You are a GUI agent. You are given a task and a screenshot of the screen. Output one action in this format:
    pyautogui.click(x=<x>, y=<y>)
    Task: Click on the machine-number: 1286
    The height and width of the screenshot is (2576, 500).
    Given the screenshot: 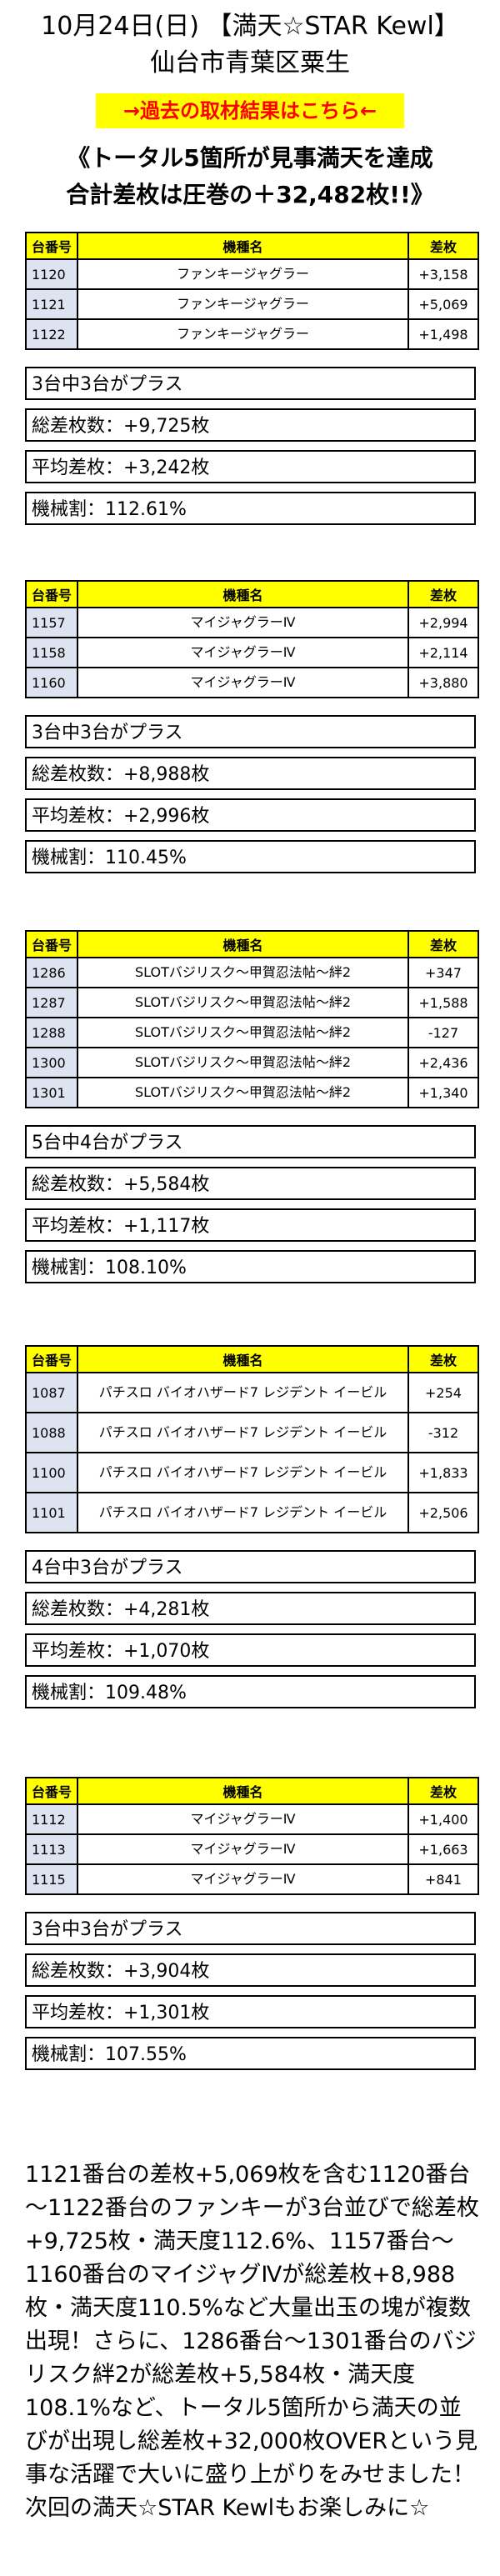 What is the action you would take?
    pyautogui.click(x=51, y=972)
    